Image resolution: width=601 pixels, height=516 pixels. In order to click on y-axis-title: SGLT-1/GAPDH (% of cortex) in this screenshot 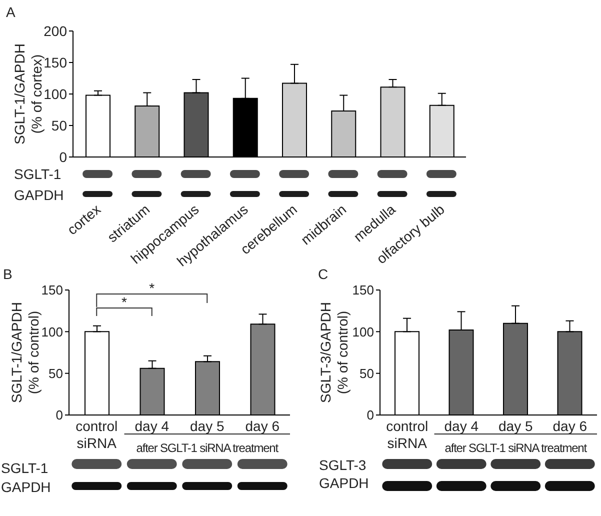, I will do `click(28, 94)`.